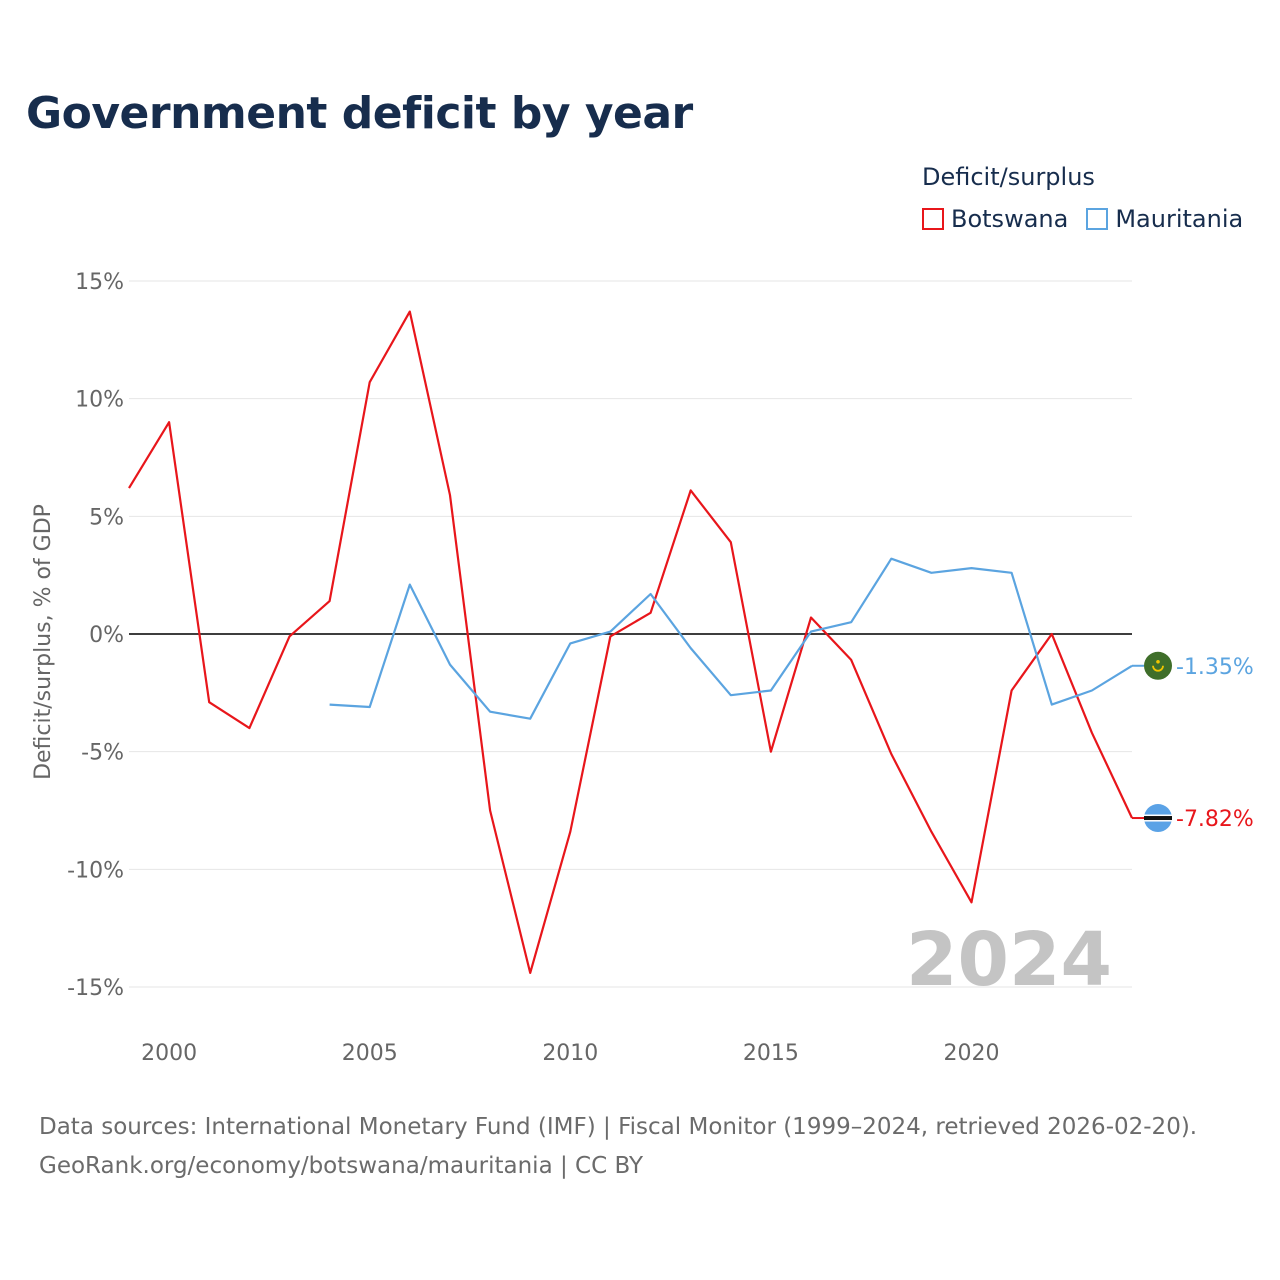  Describe the element at coordinates (731, 638) in the screenshot. I see `series-line-mauritania` at that location.